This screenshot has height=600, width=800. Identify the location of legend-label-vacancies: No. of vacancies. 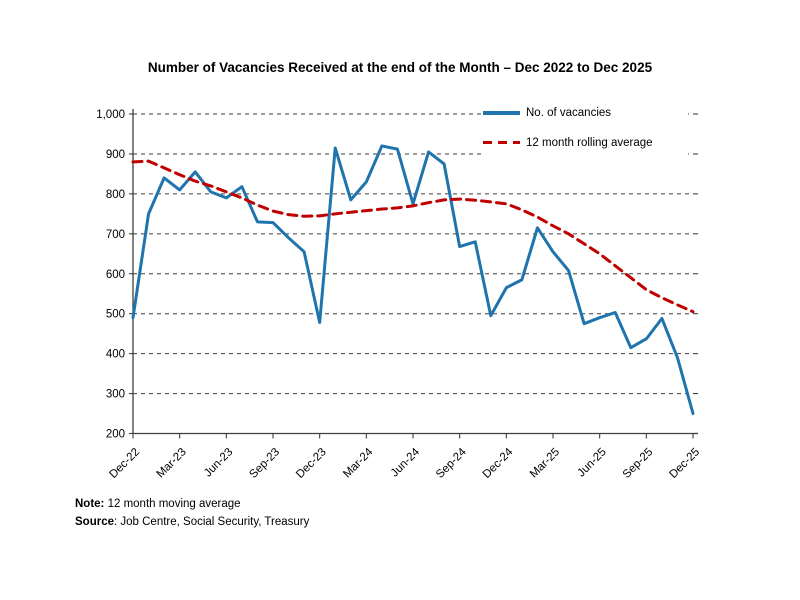
(569, 112).